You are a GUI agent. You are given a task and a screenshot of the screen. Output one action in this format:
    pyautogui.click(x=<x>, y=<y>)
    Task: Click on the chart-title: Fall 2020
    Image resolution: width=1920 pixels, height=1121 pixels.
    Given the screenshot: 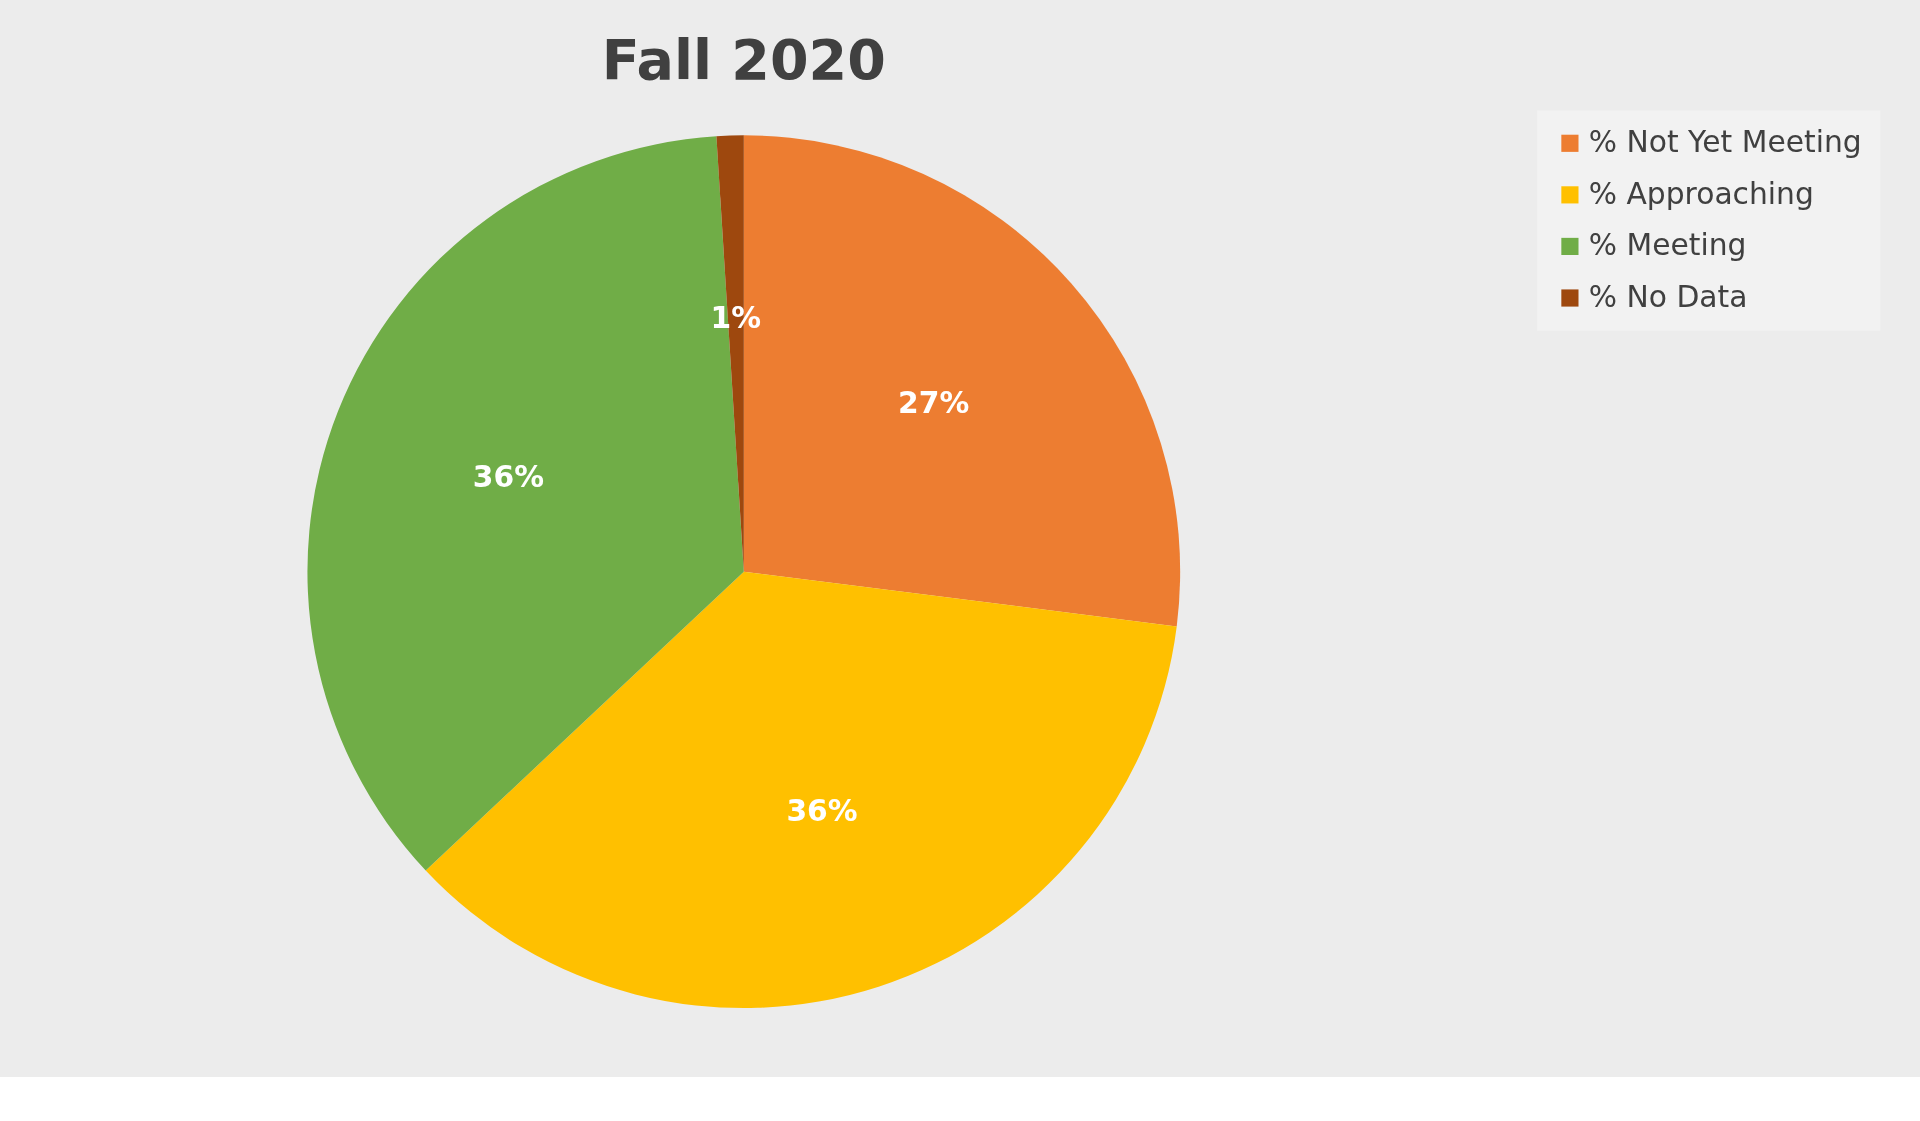 What is the action you would take?
    pyautogui.click(x=743, y=59)
    